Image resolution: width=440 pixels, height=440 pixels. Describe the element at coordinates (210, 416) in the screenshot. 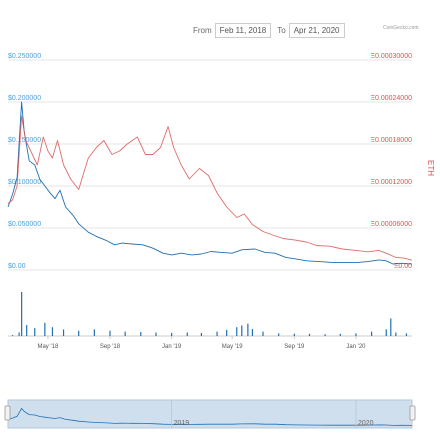

I see `navigator-line` at that location.